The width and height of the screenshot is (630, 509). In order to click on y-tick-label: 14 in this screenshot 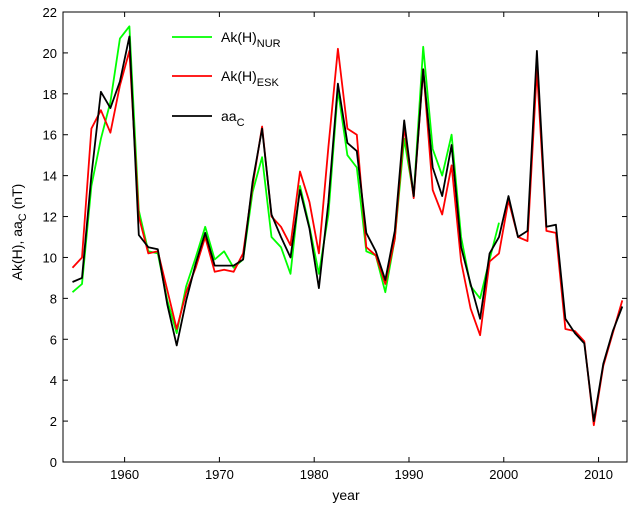, I will do `click(50, 176)`.